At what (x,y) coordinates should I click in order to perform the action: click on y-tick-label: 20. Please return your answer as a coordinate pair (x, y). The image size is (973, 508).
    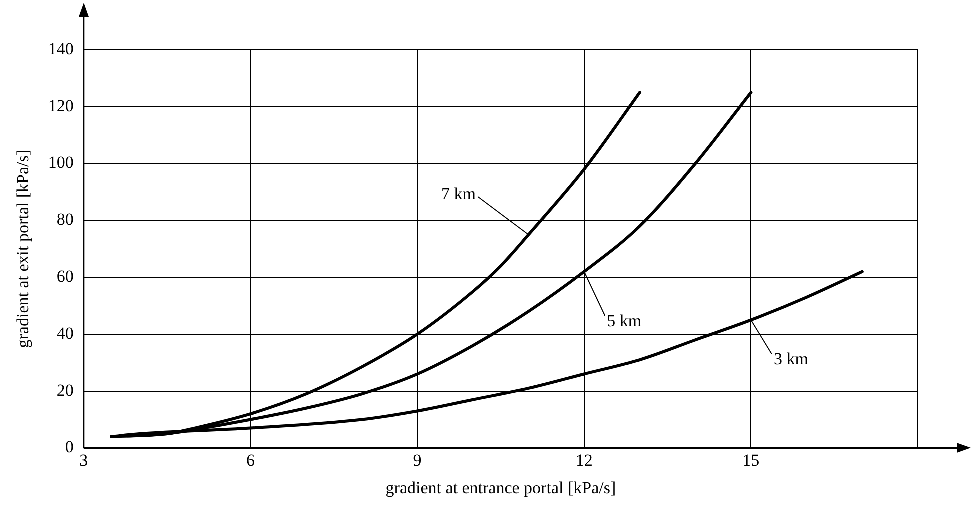
    Looking at the image, I should click on (65, 390).